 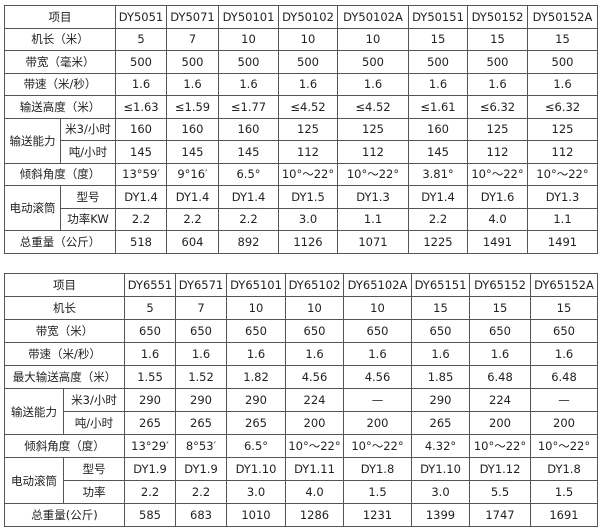 What do you see at coordinates (308, 107) in the screenshot?
I see `value-cell: ≤4.52` at bounding box center [308, 107].